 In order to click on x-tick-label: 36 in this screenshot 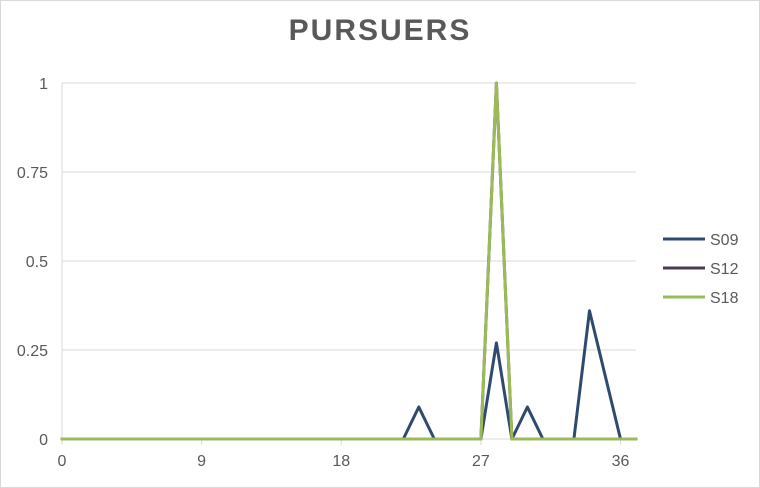, I will do `click(621, 461)`.